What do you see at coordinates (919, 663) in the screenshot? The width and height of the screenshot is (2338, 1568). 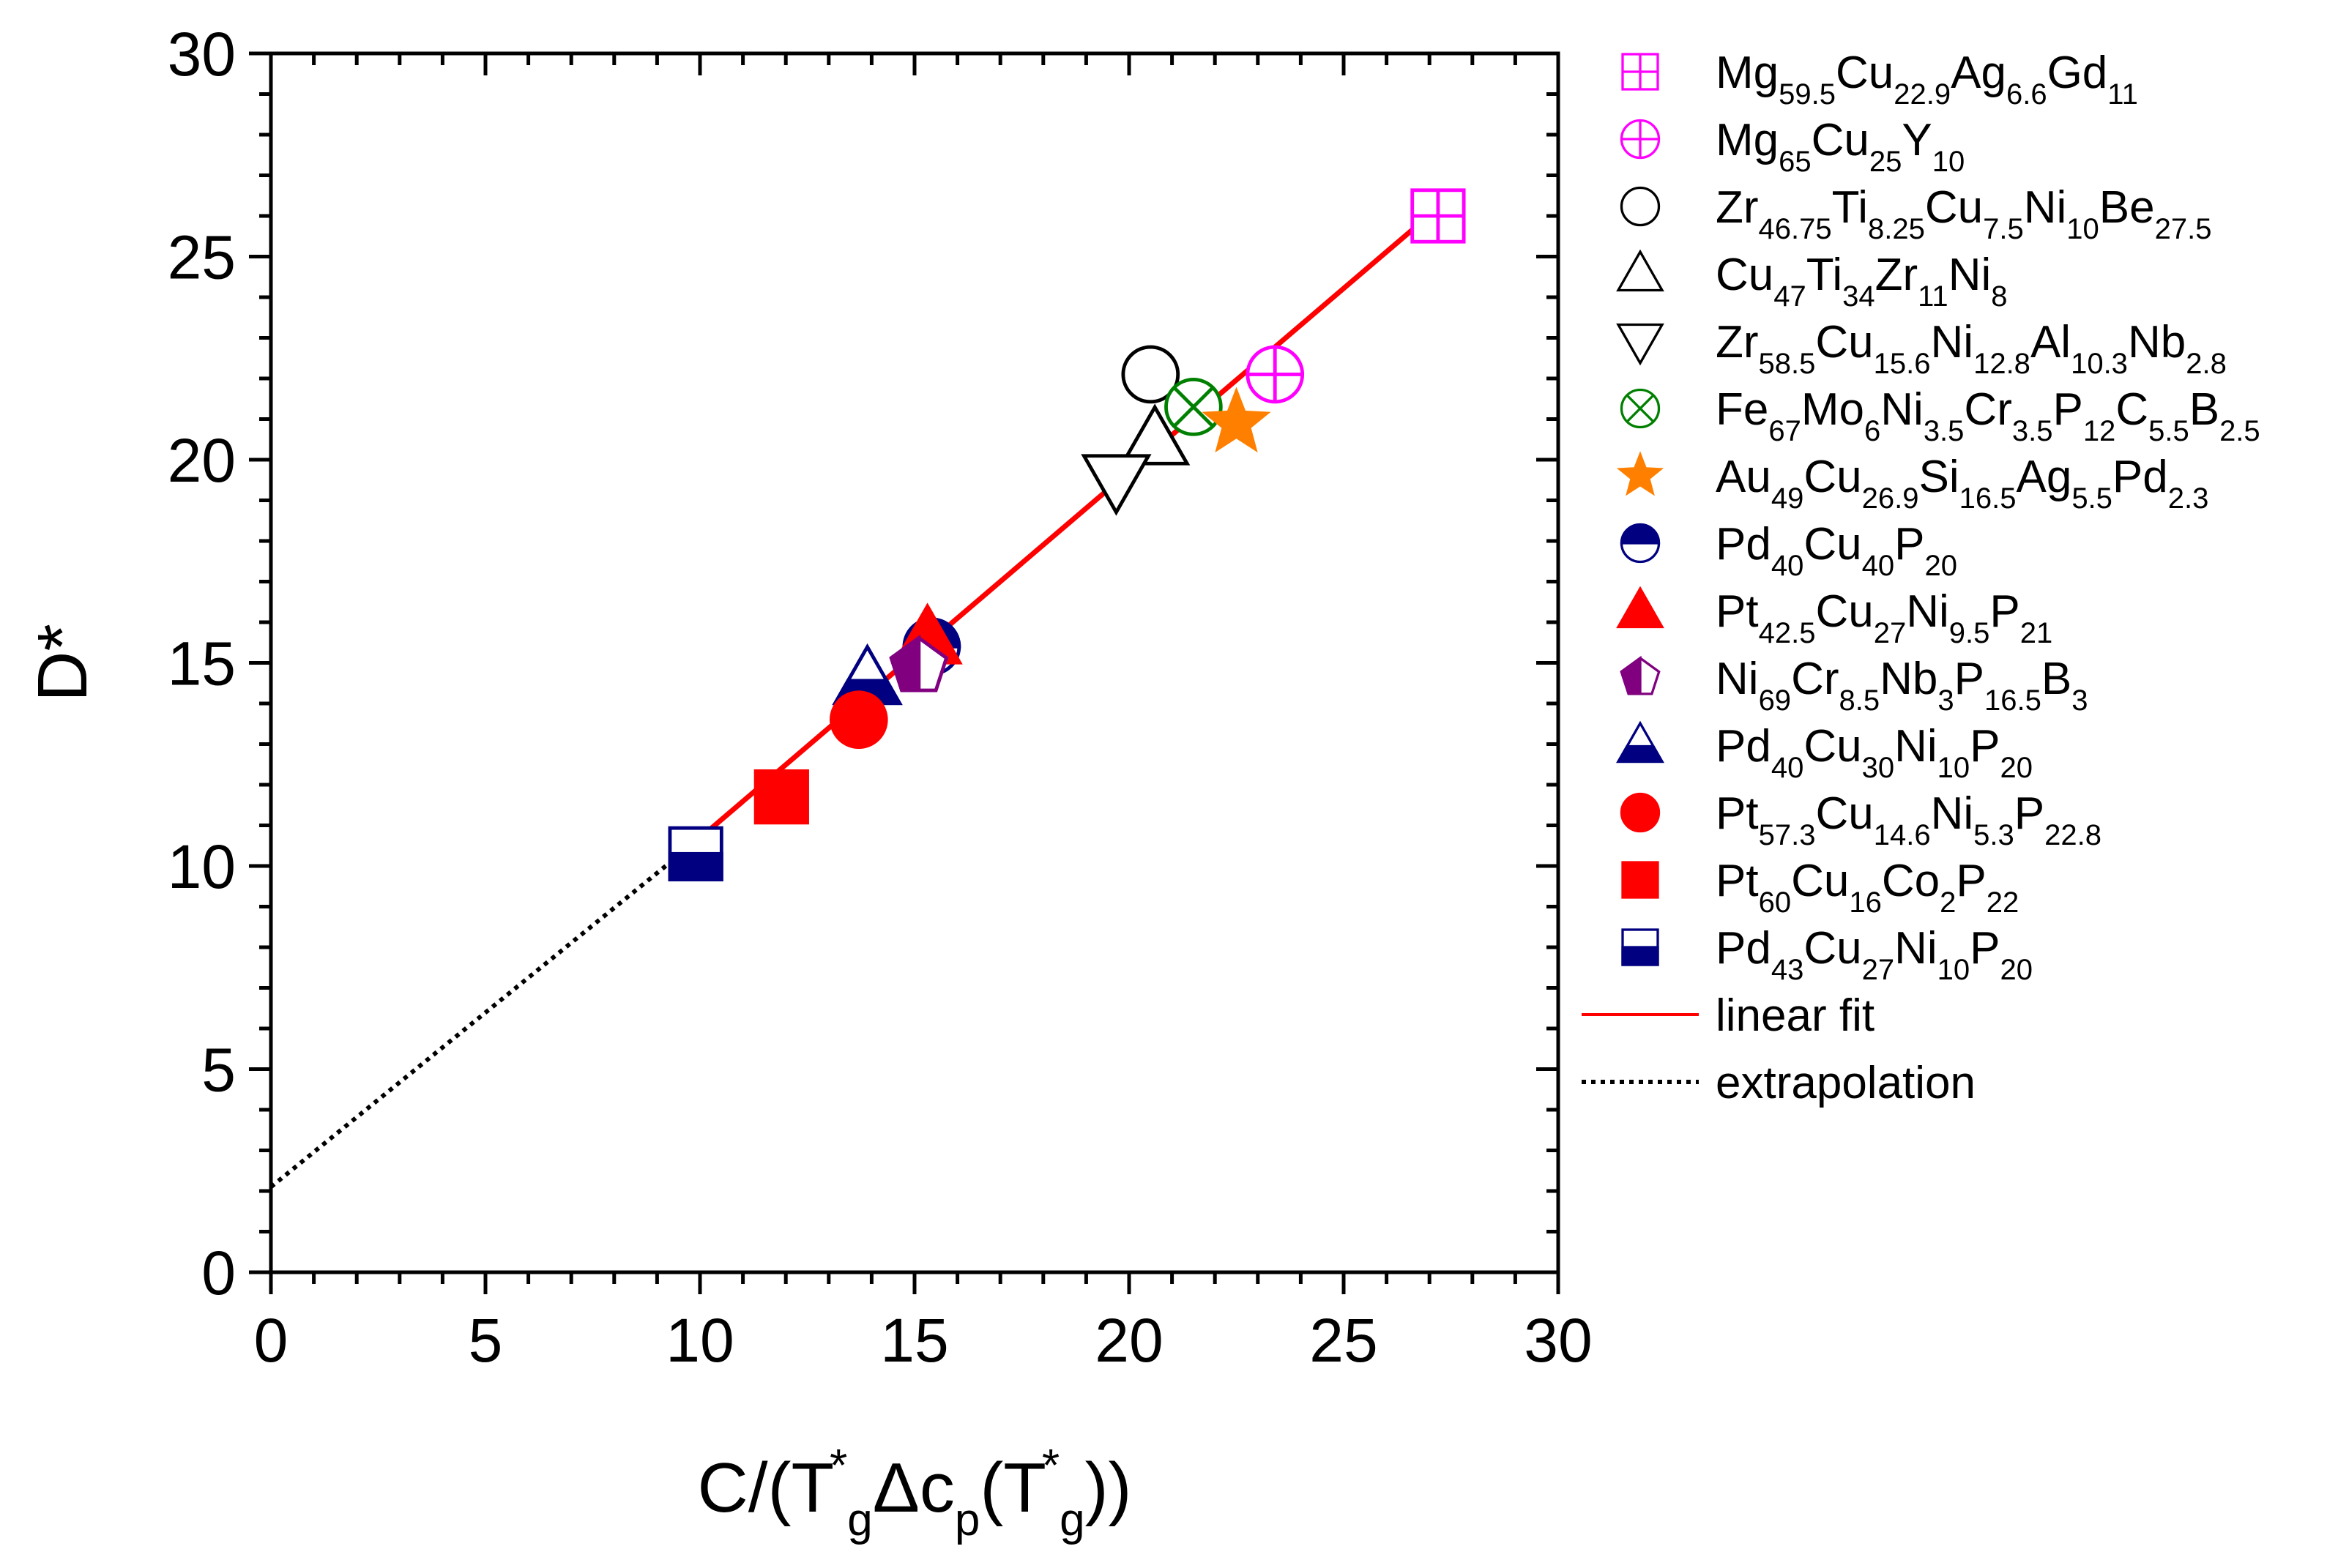 I see `data-point-pentagon-half-left` at bounding box center [919, 663].